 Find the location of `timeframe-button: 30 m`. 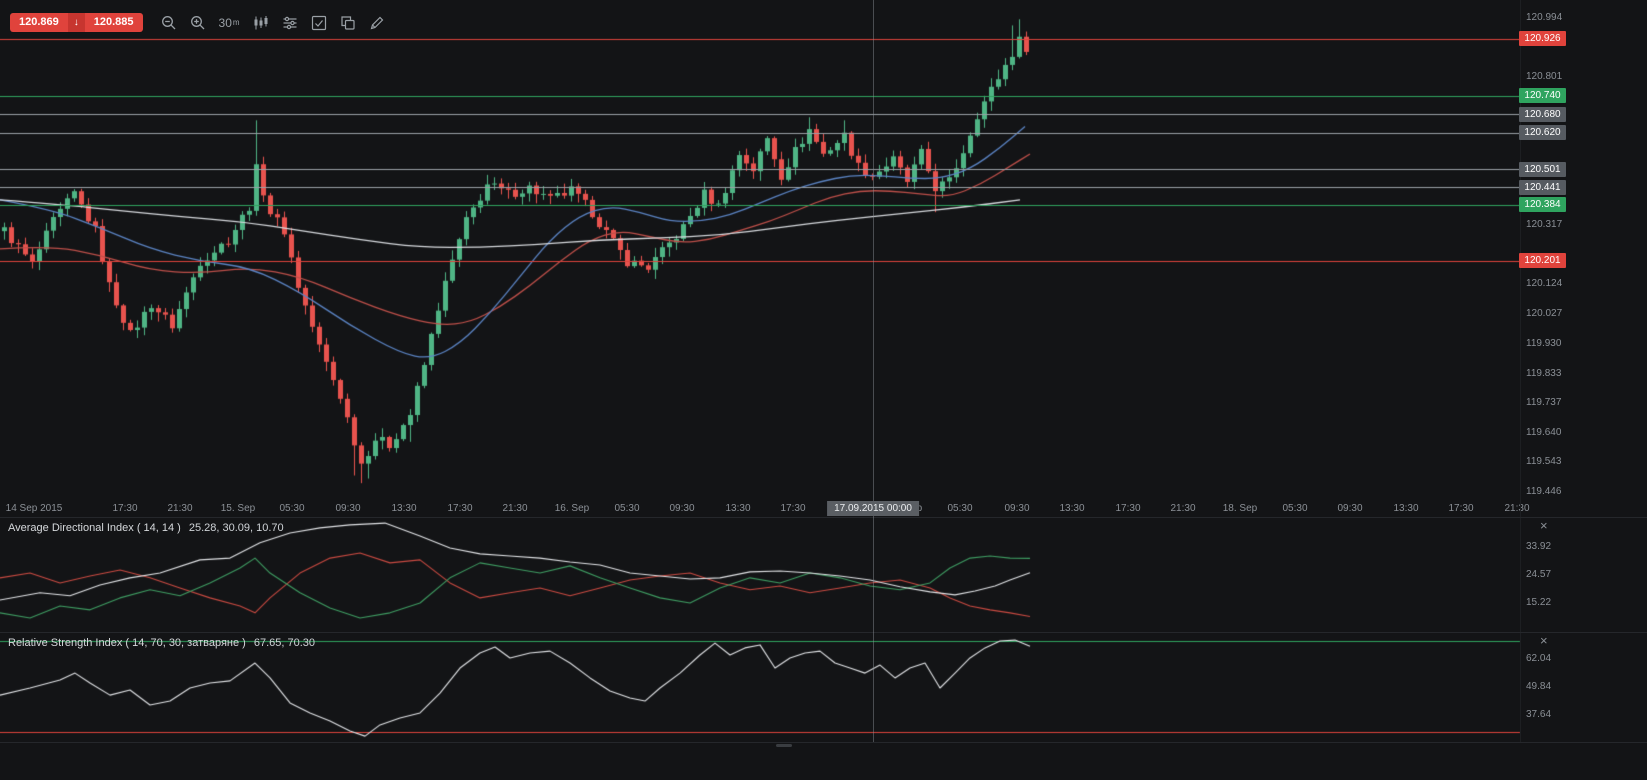

timeframe-button: 30 m is located at coordinates (229, 23).